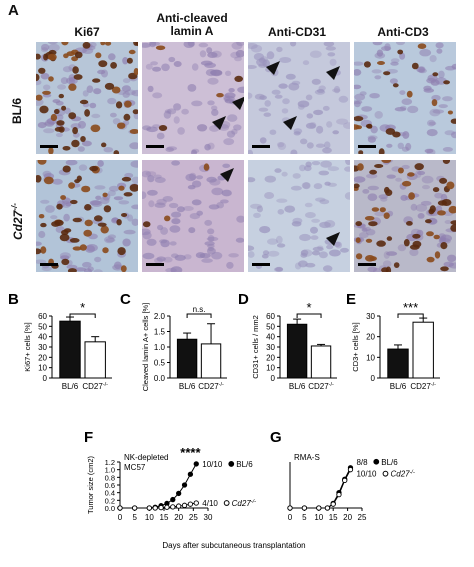 This screenshot has height=567, width=474. What do you see at coordinates (299, 98) in the screenshot?
I see `micrograph-cd31-bl6` at bounding box center [299, 98].